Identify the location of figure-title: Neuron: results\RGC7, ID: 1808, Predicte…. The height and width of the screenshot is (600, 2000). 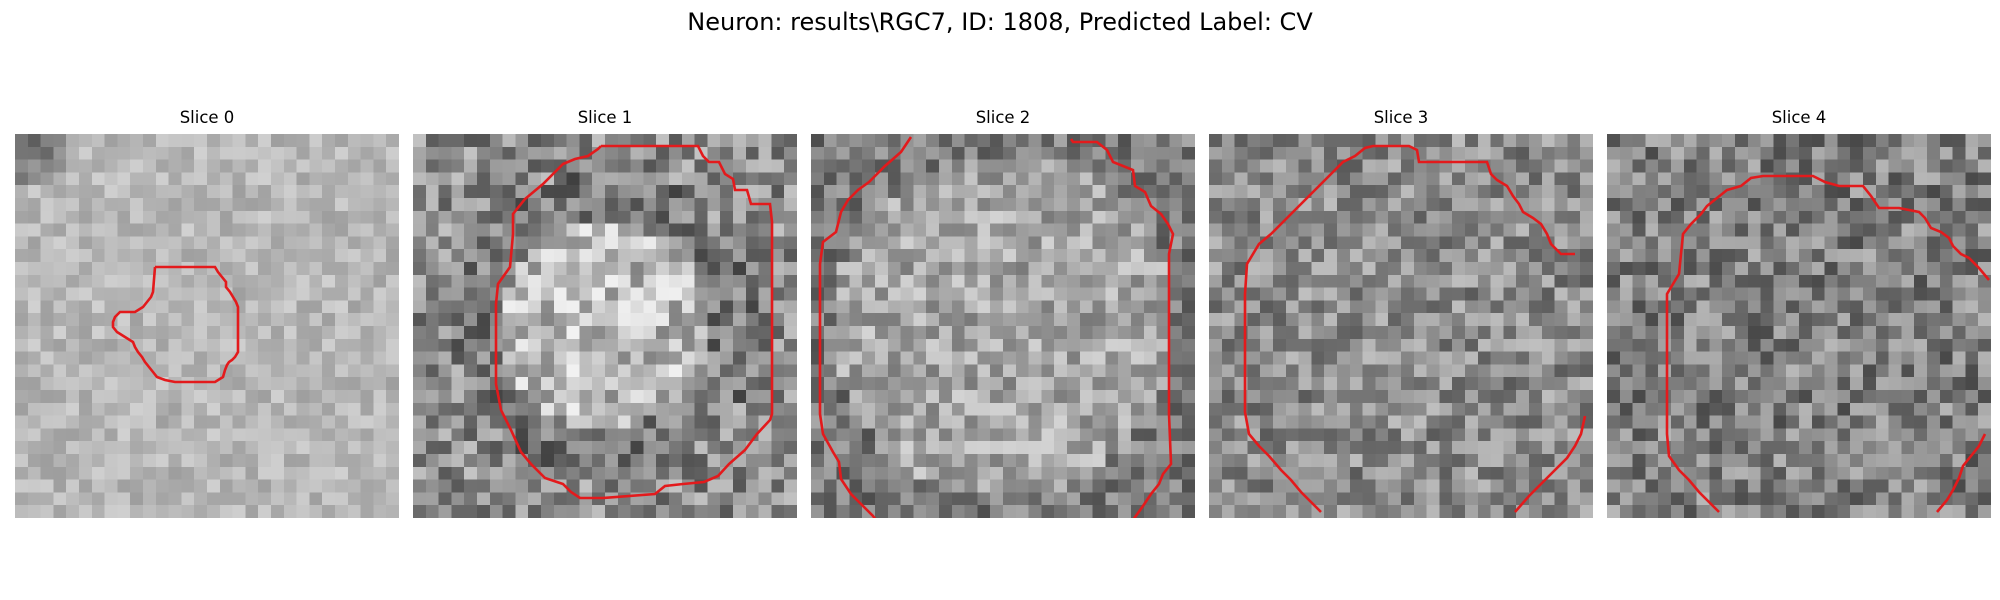
(1000, 22).